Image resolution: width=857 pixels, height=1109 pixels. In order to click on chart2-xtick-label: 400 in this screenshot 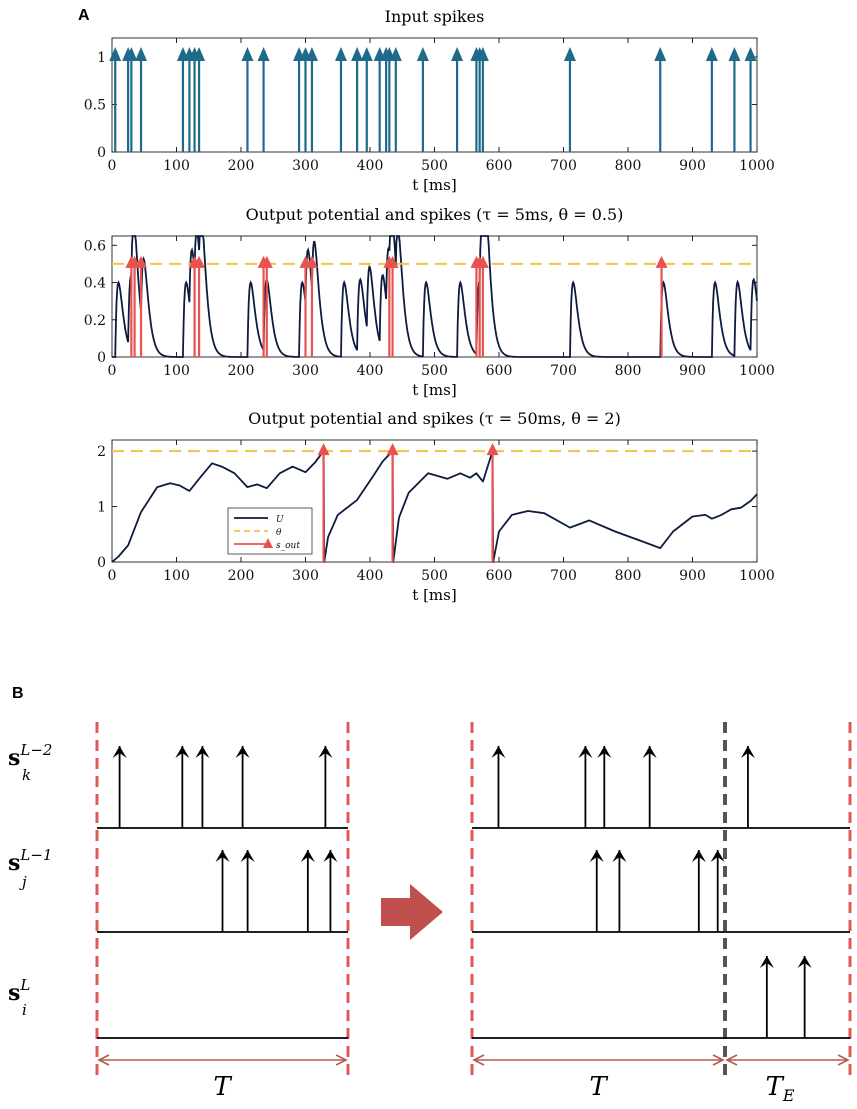, I will do `click(370, 371)`.